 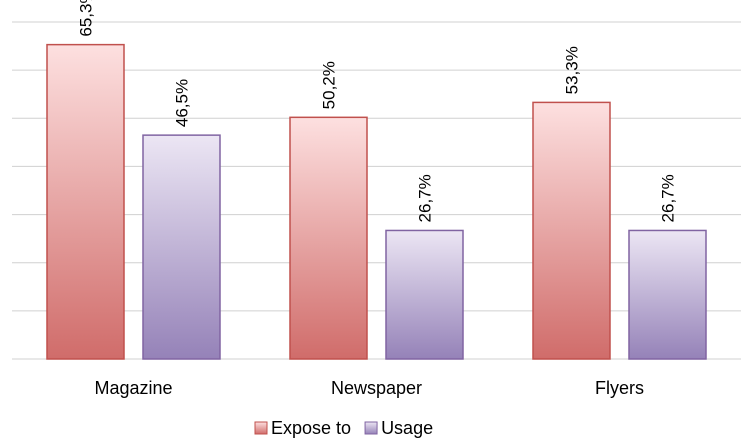 What do you see at coordinates (329, 85) in the screenshot?
I see `data-label: 50,2%` at bounding box center [329, 85].